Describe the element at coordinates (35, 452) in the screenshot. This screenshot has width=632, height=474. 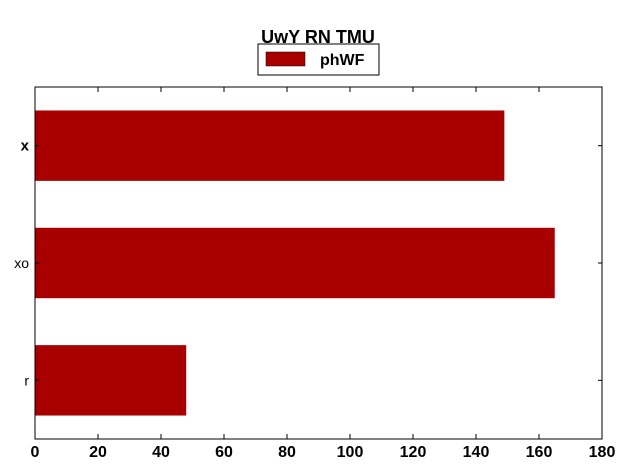
I see `x-tick-label: 0` at that location.